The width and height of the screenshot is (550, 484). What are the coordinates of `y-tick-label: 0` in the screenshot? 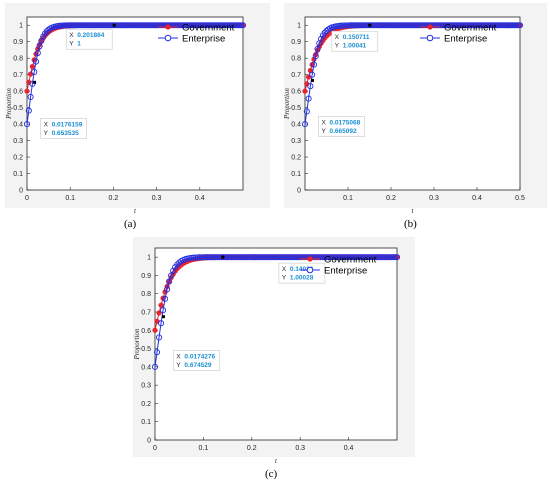 It's located at (149, 441).